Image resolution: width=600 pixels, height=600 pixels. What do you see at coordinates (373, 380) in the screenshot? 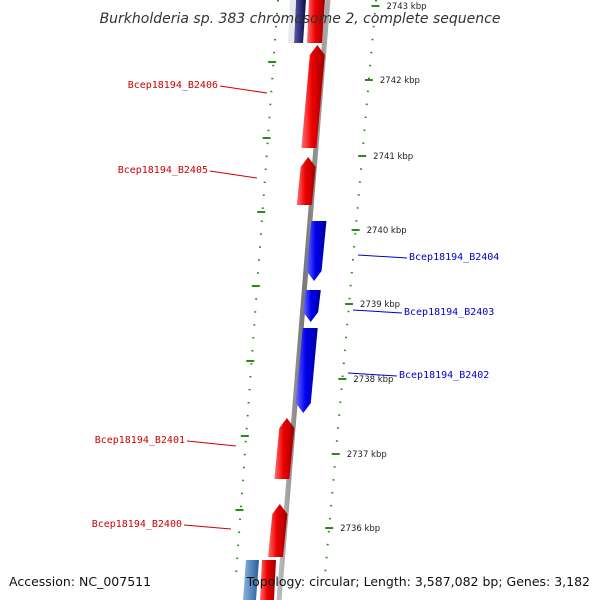
I see `tick-label: 2738 kbp` at bounding box center [373, 380].